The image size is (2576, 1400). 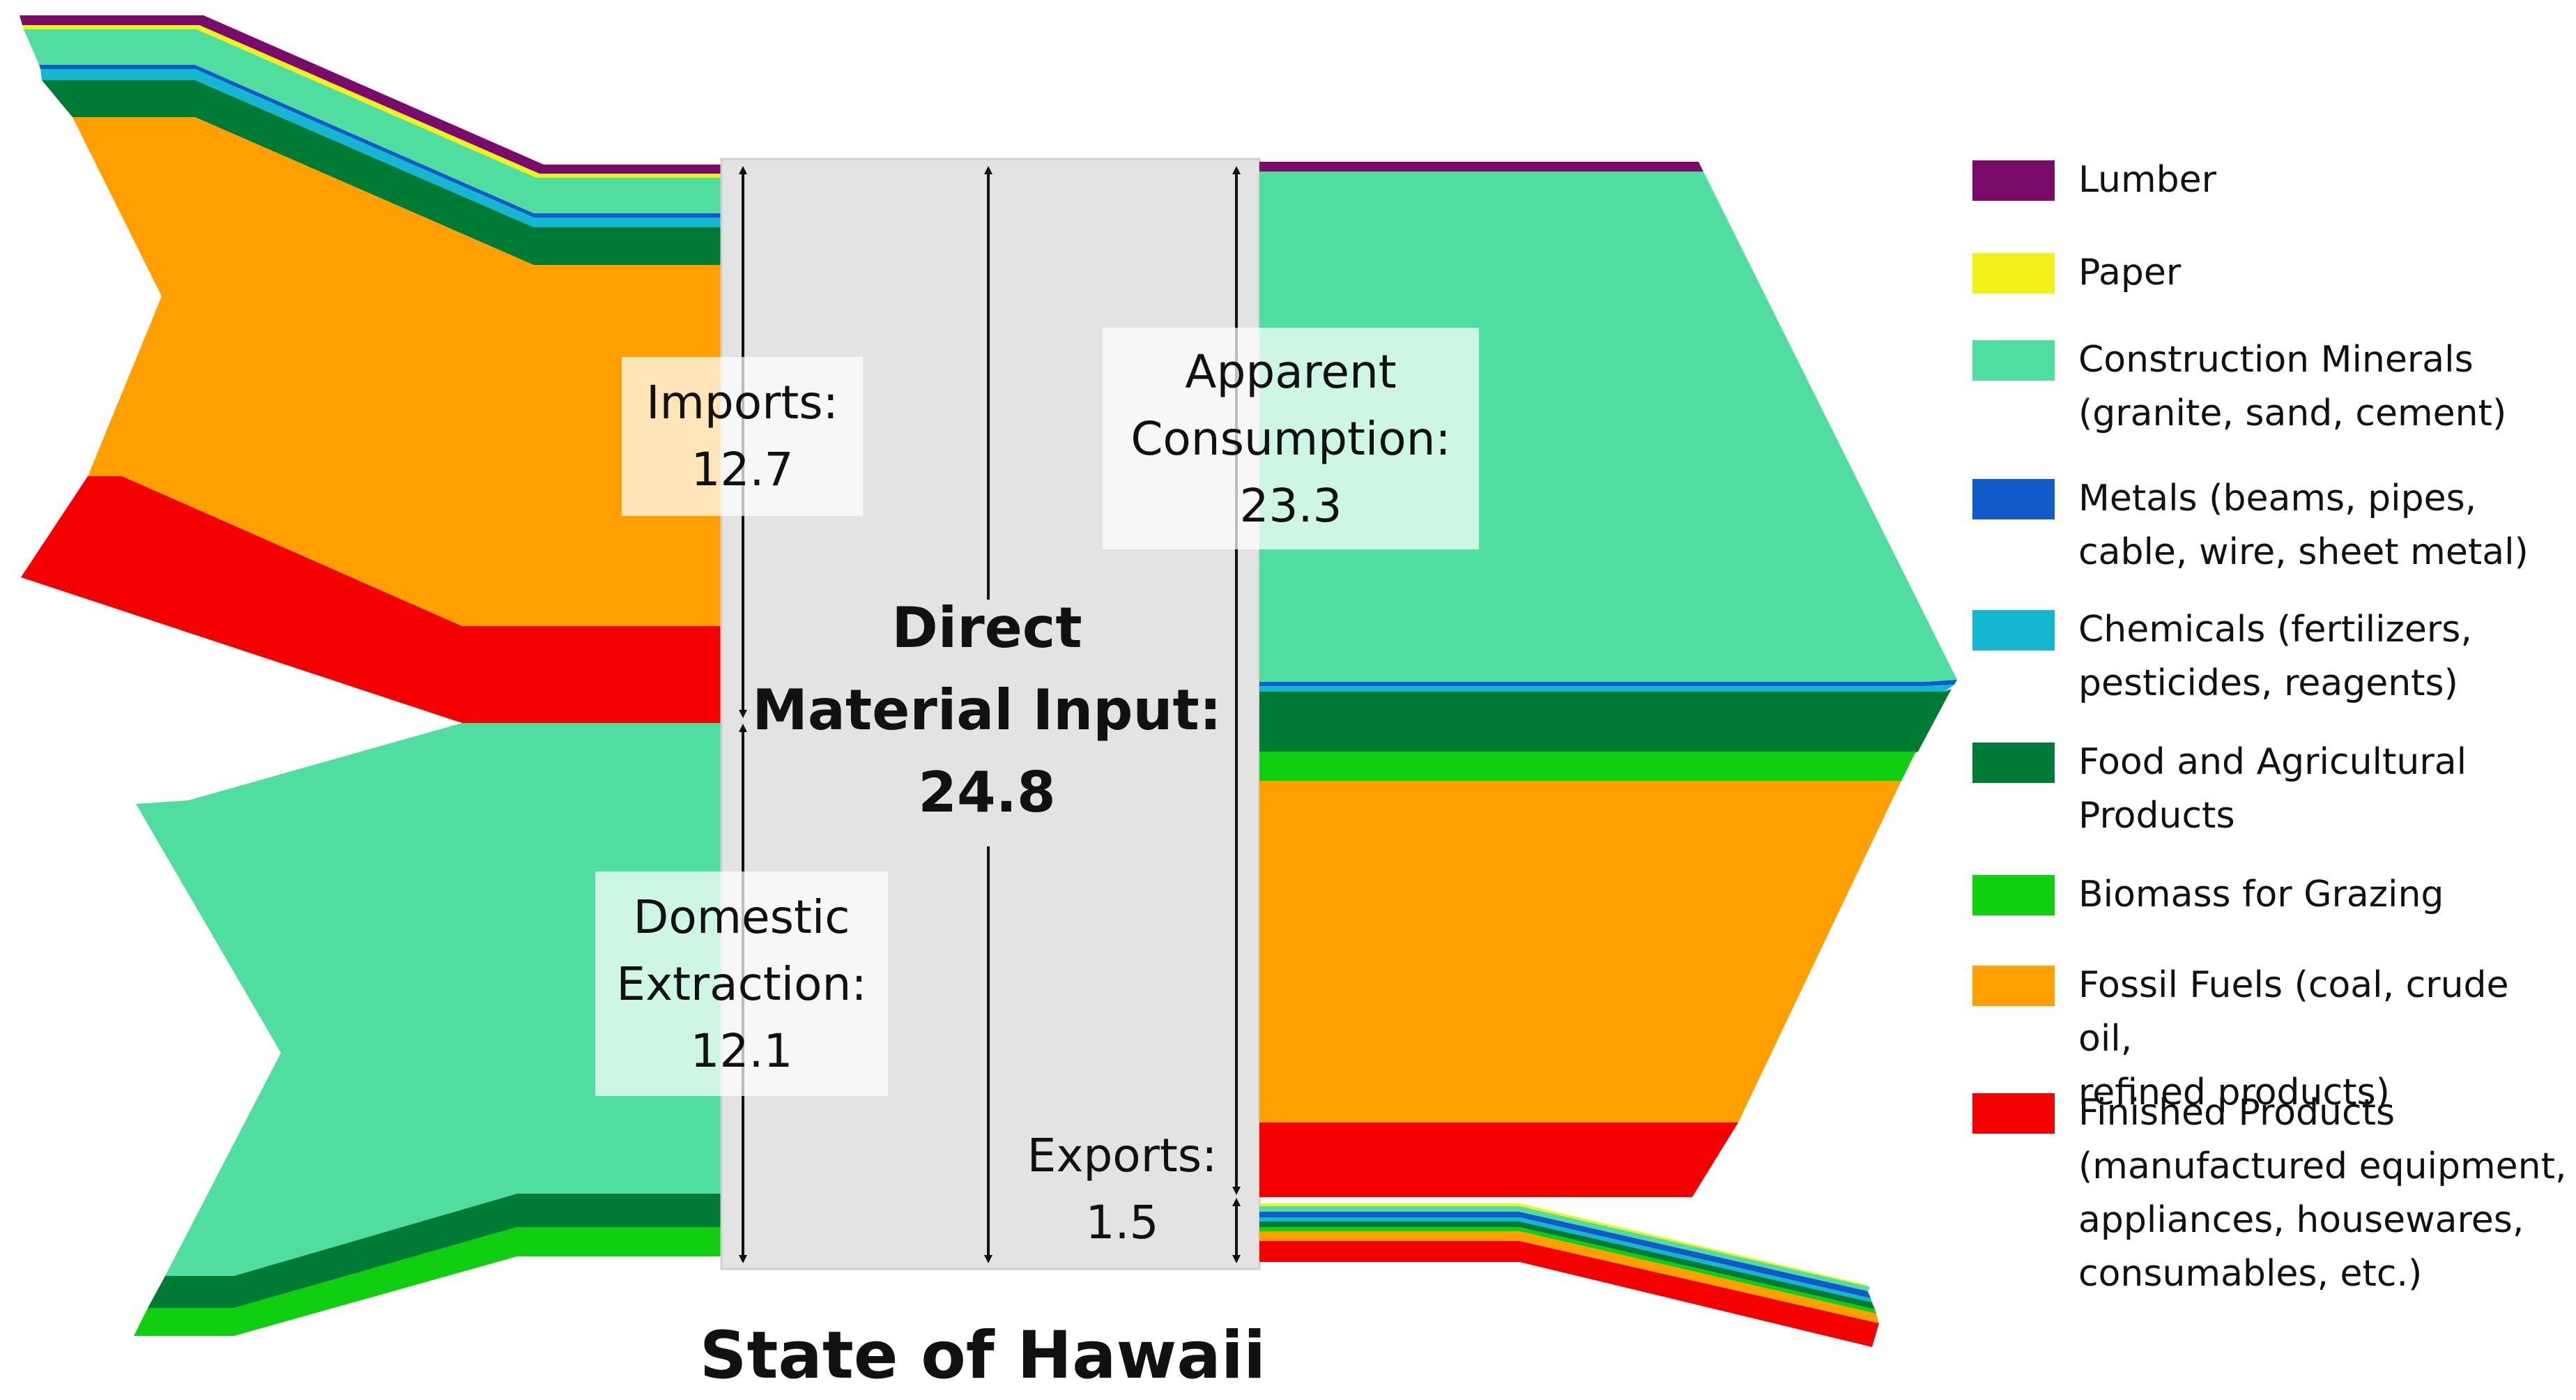 What do you see at coordinates (1122, 1223) in the screenshot?
I see `exports-value: 1.5` at bounding box center [1122, 1223].